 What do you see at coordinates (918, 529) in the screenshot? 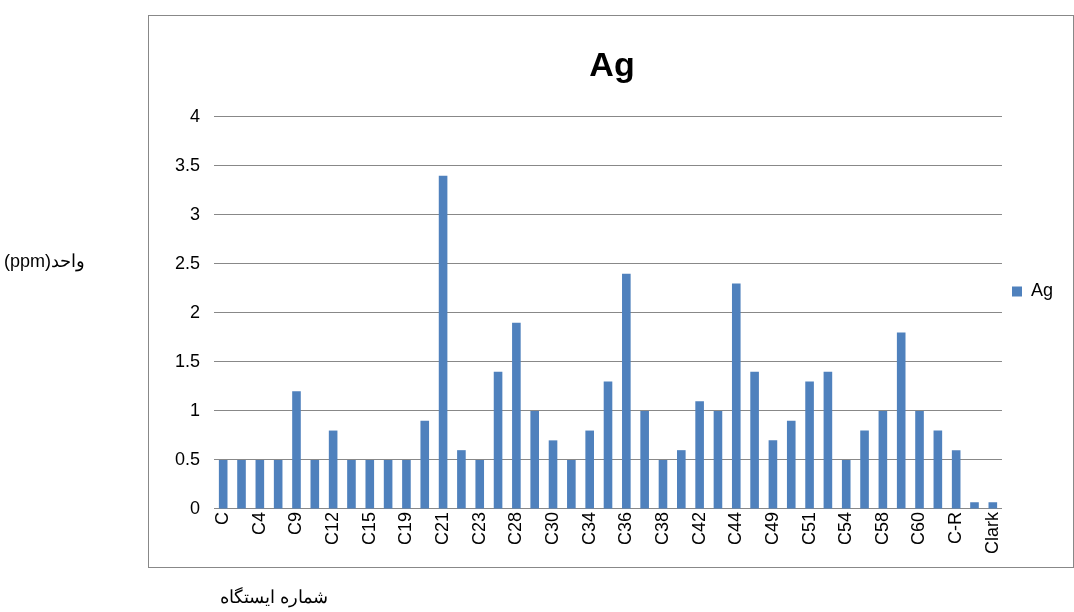
I see `x-tick-label: C60` at bounding box center [918, 529].